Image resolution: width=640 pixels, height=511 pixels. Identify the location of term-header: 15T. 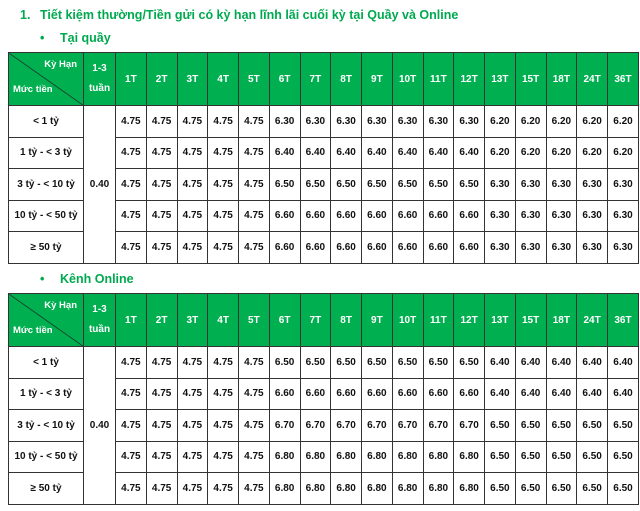
(530, 320).